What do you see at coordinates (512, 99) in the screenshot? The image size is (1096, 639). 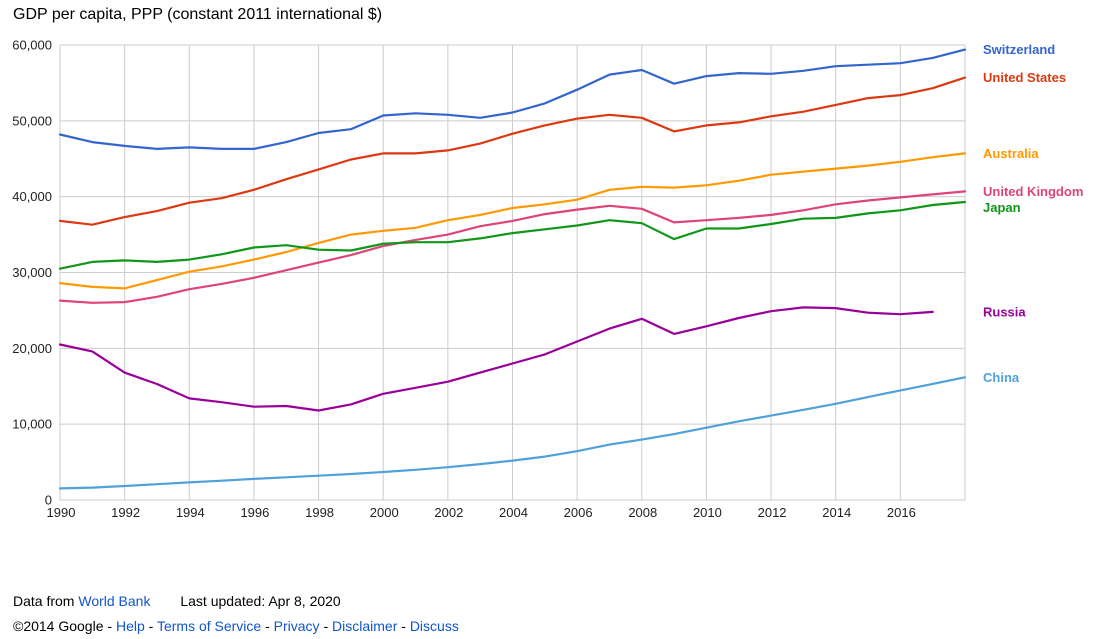 I see `series-line-switzerland` at bounding box center [512, 99].